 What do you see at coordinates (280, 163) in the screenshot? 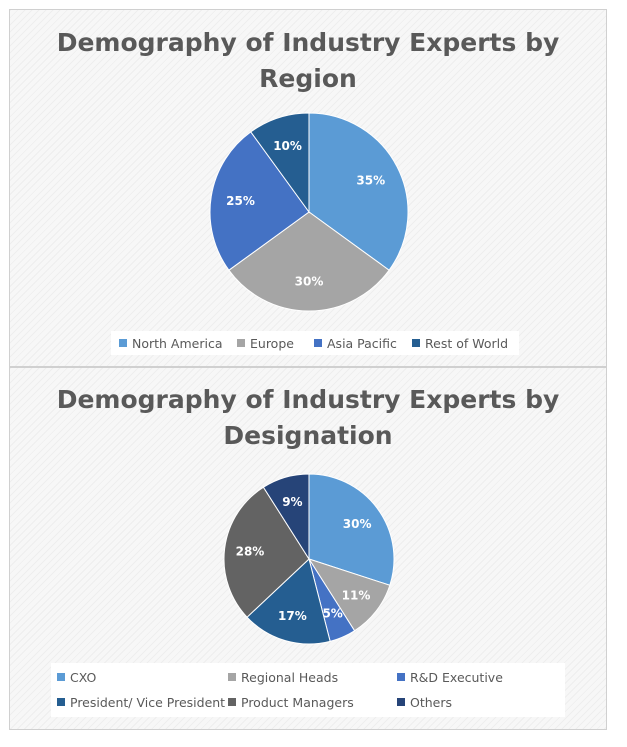
I see `pie-slice-rest-of-world` at bounding box center [280, 163].